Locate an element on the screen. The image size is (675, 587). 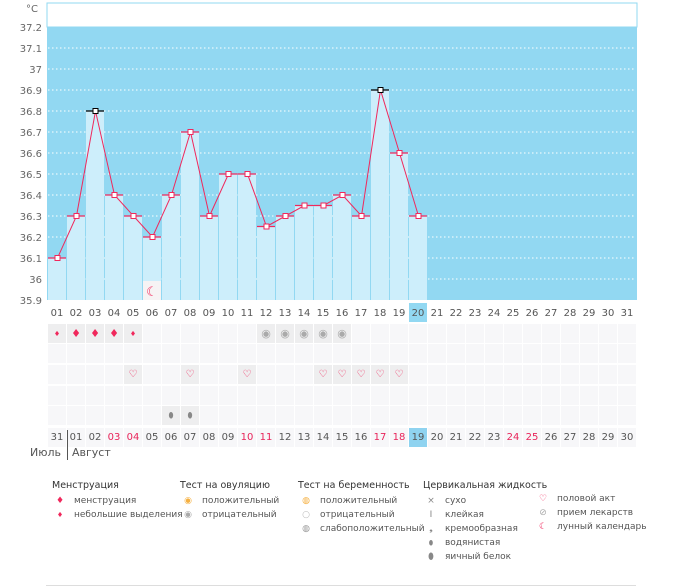
calendar-day: 12 is located at coordinates (285, 437).